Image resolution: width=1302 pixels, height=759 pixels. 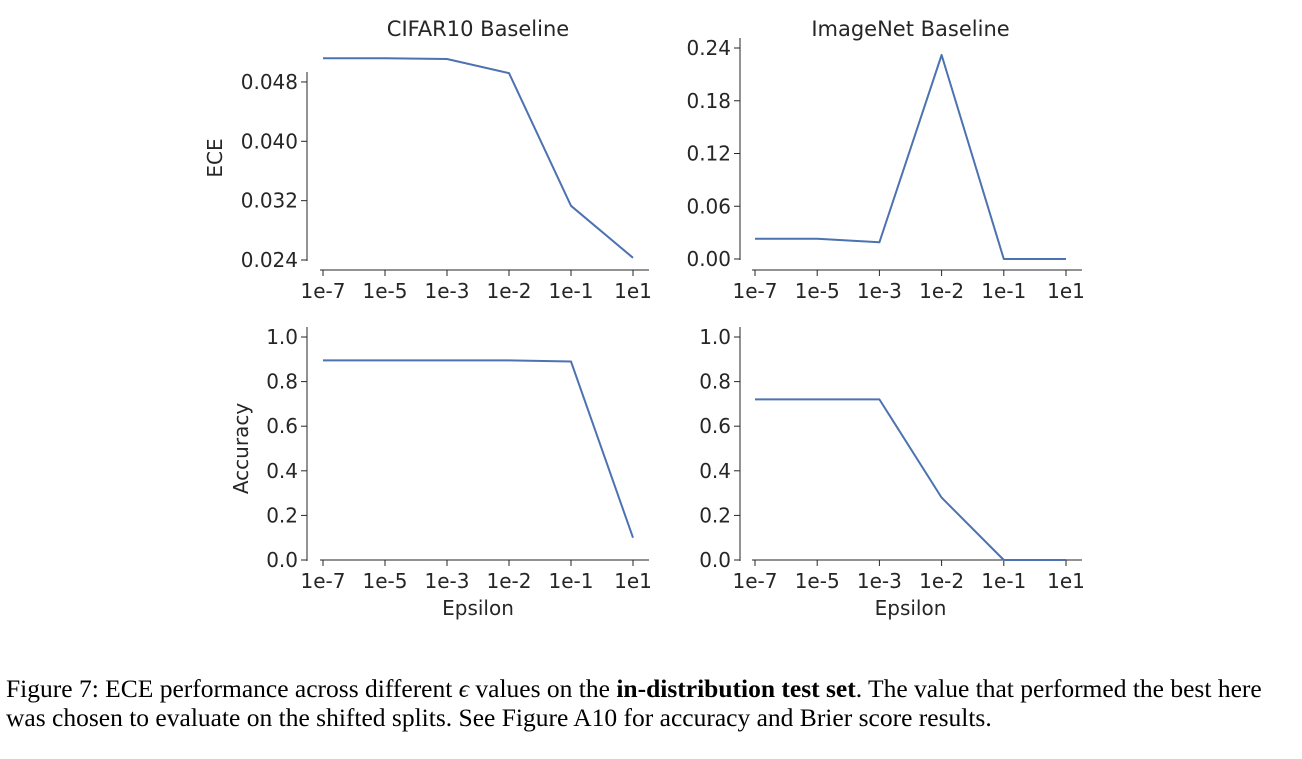 I want to click on caption-label: Figure 7:, so click(x=52, y=688).